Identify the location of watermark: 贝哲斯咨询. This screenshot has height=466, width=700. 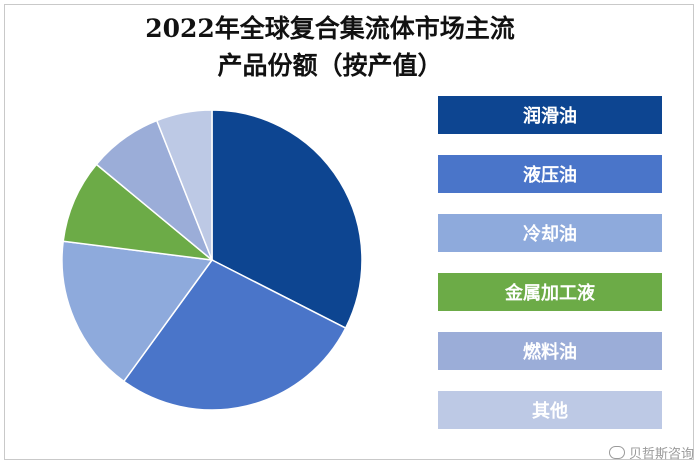
(651, 452).